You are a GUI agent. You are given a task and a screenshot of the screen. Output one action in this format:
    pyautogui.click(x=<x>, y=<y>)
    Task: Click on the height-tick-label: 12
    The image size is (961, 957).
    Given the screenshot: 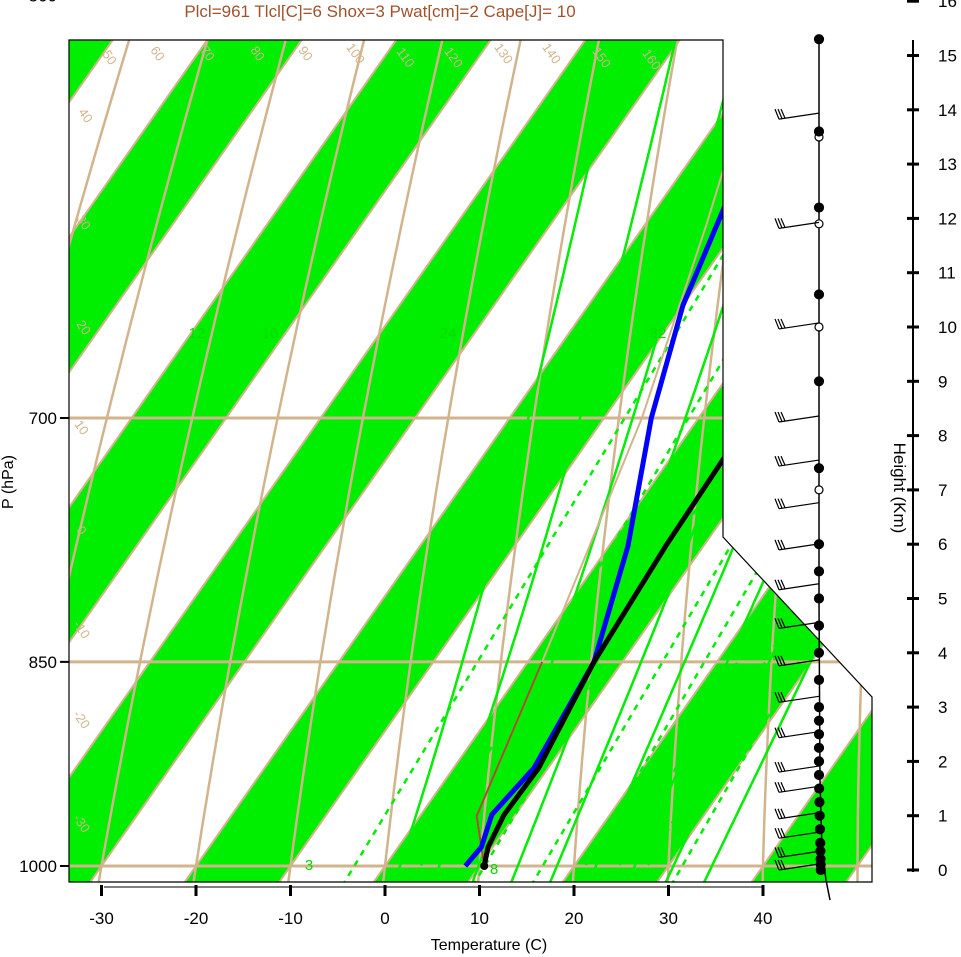 What is the action you would take?
    pyautogui.click(x=947, y=218)
    